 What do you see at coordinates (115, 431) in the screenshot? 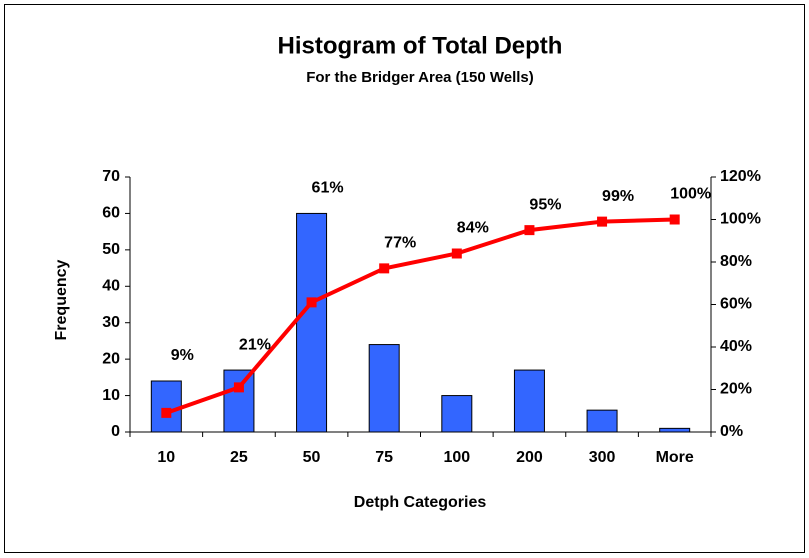
I see `y-tick-label: 0` at bounding box center [115, 431].